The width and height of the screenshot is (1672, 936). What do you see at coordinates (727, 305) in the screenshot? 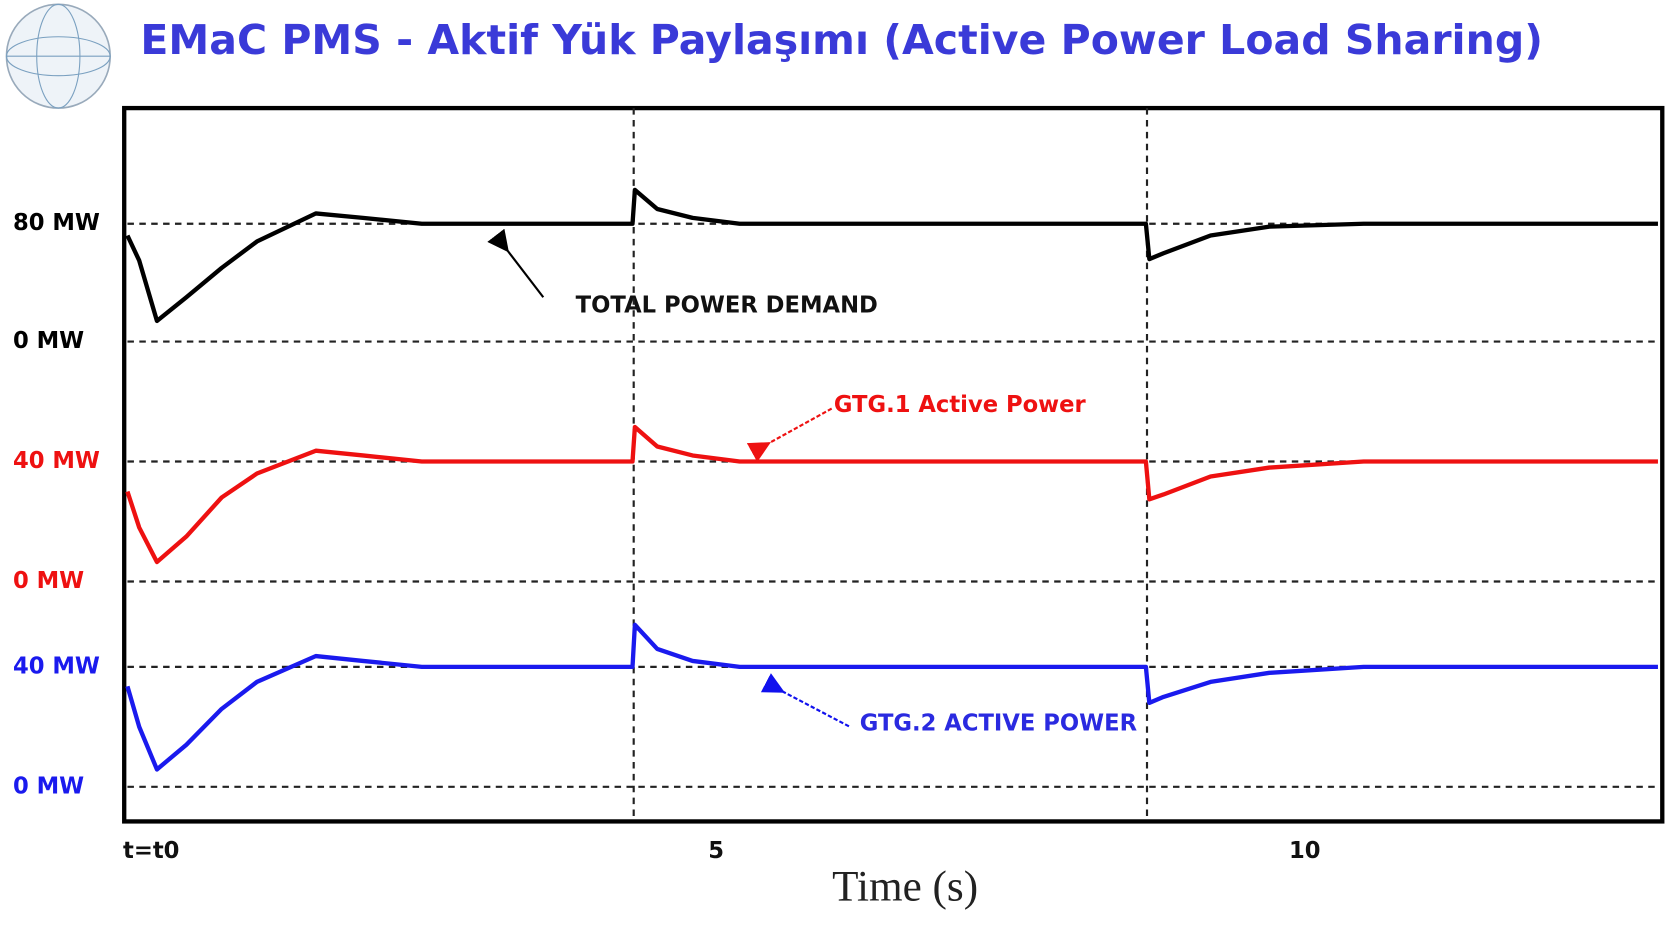
I see `annotation: TOTAL POWER DEMAND` at bounding box center [727, 305].